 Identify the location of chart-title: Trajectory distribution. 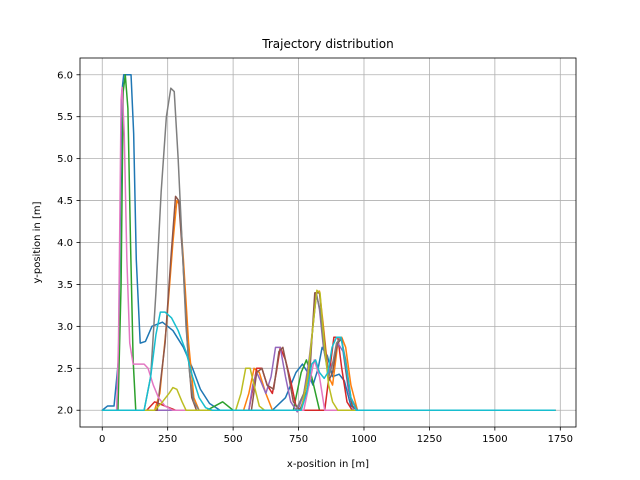
(327, 44).